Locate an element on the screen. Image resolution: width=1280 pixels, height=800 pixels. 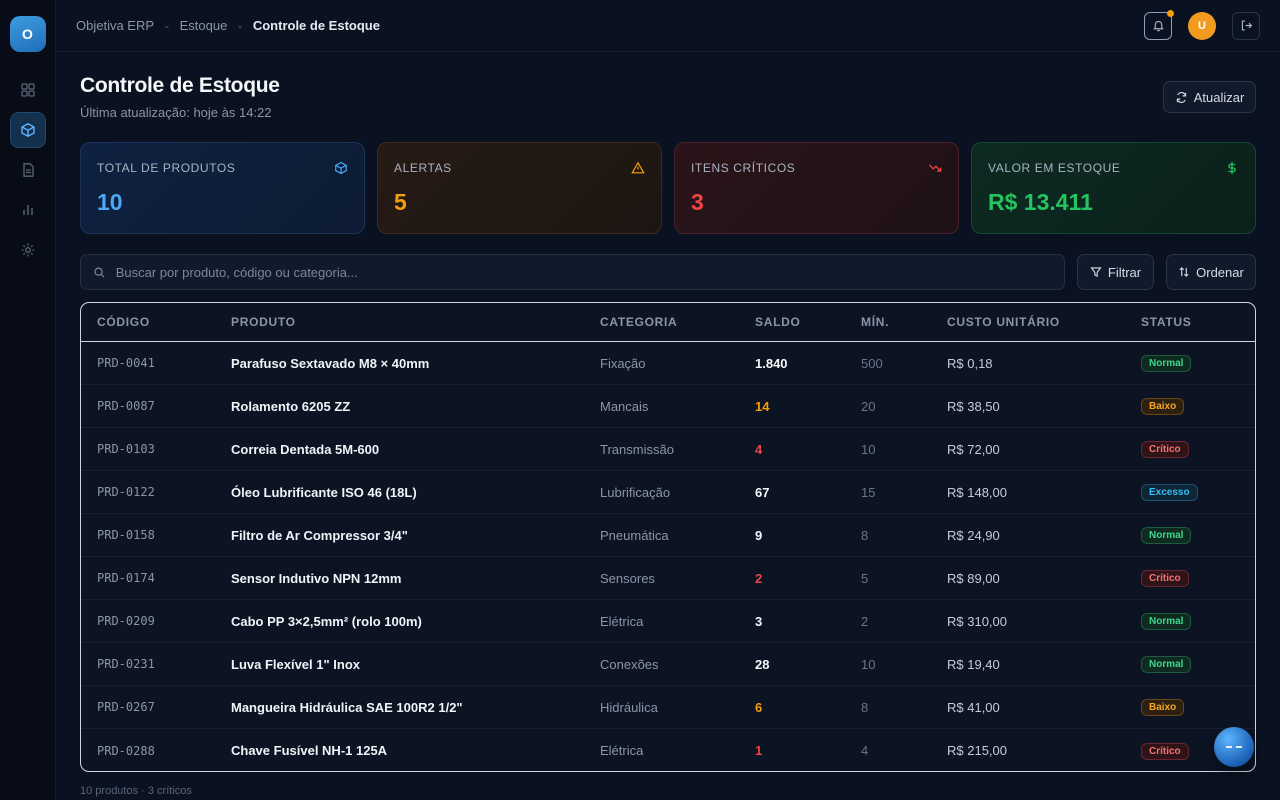
cell-category: Pneumática is located at coordinates (634, 535).